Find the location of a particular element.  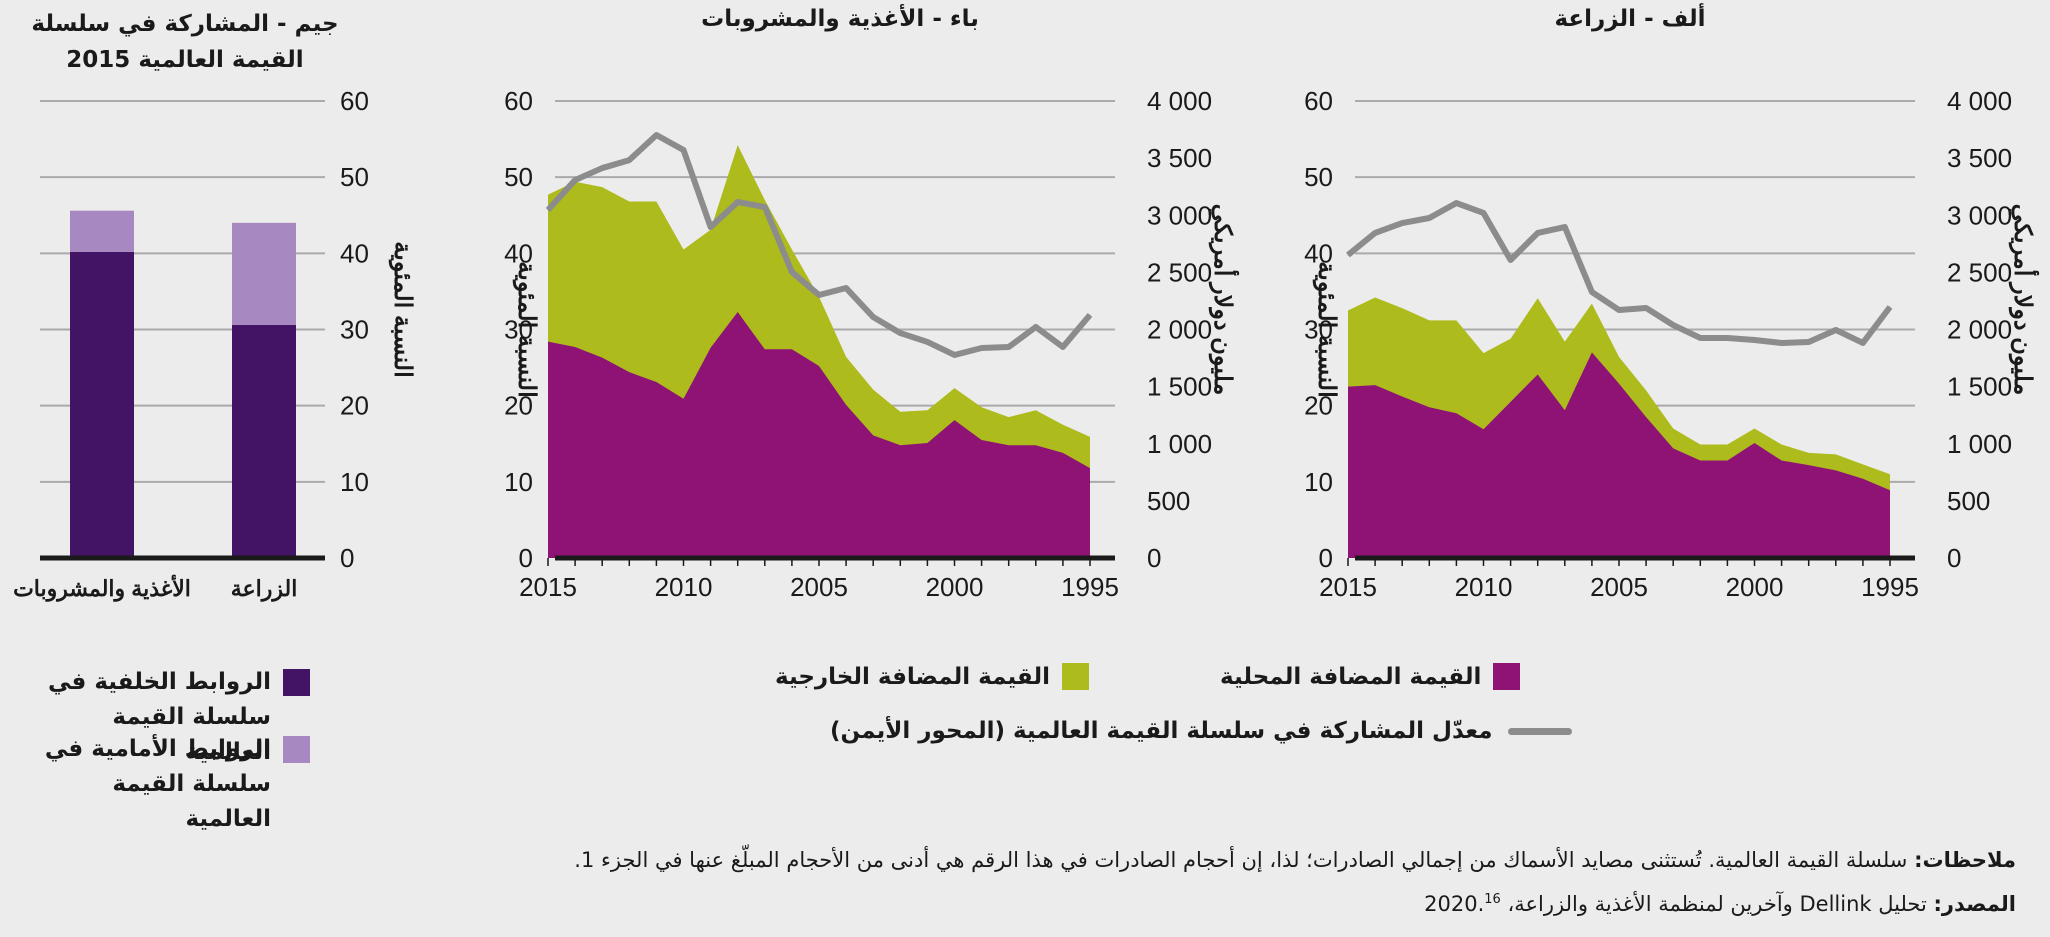

legend-backward-label-1: الروابط الخلفية في is located at coordinates (159, 682).